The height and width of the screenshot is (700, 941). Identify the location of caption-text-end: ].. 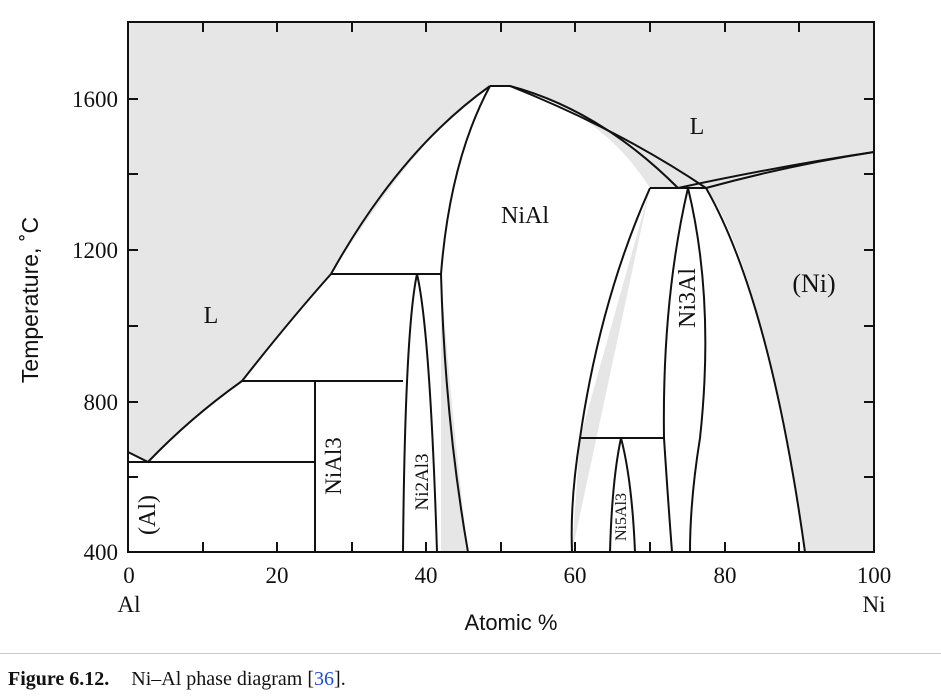
(340, 679).